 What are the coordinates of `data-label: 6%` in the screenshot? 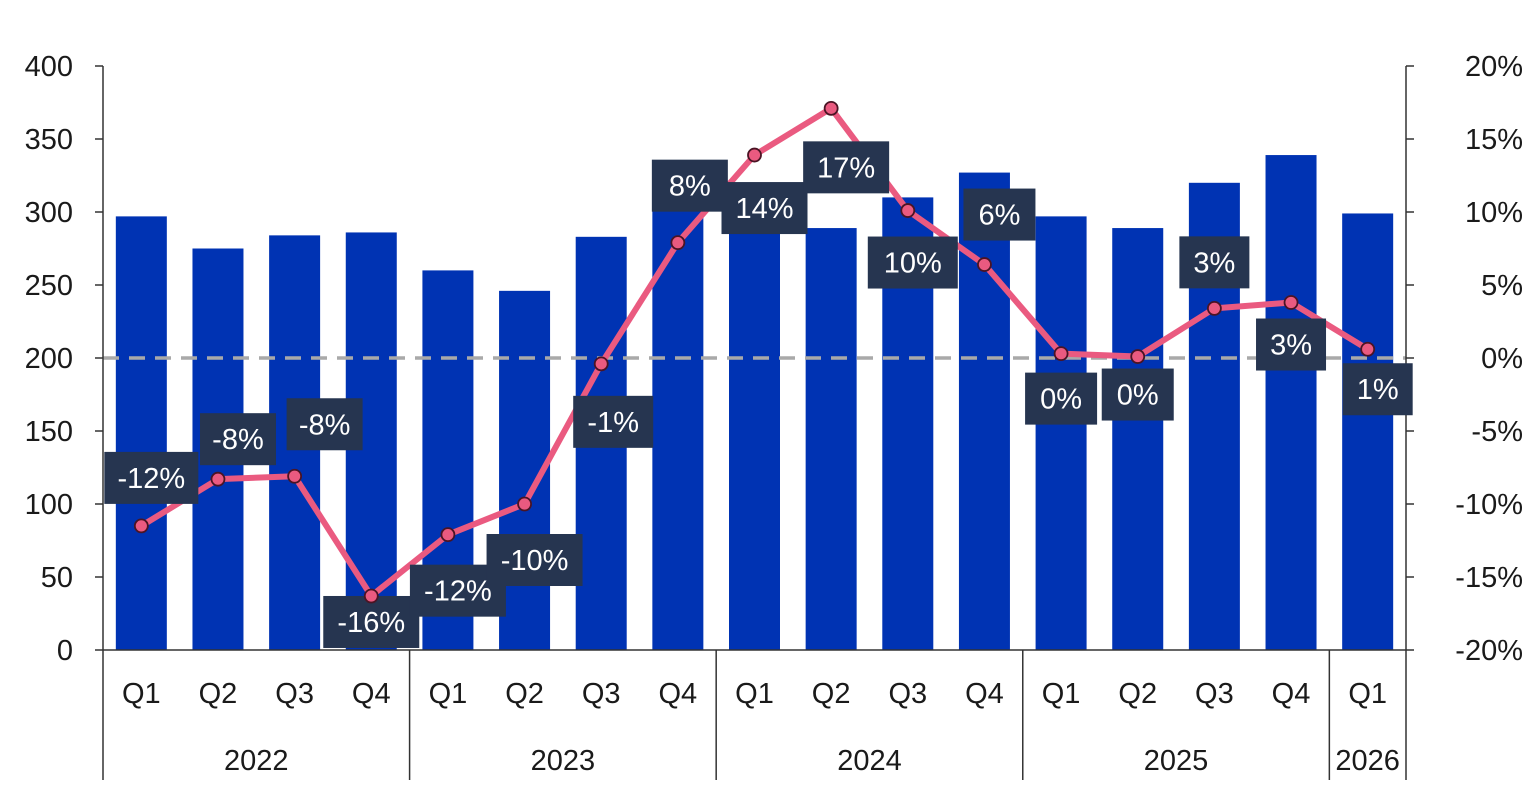 It's located at (999, 216).